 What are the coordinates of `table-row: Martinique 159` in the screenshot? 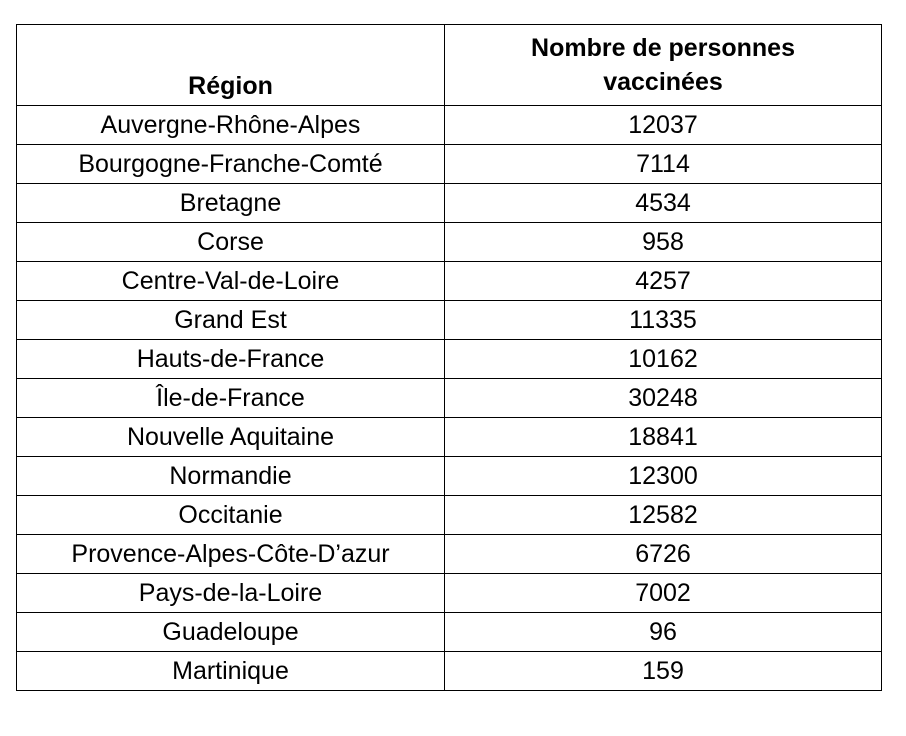 It's located at (449, 671).